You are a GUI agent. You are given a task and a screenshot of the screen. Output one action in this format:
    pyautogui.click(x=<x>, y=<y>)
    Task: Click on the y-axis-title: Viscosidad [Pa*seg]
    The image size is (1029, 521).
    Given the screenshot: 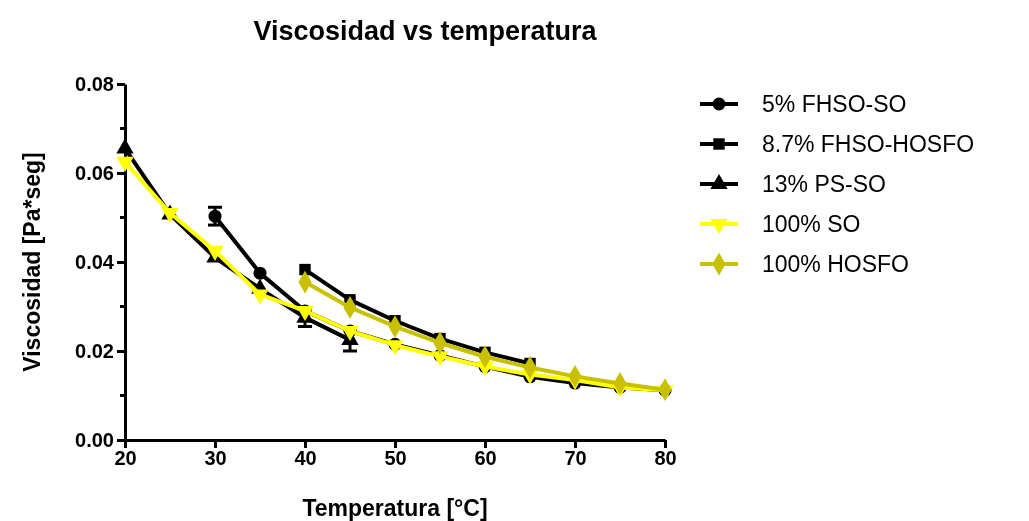 What is the action you would take?
    pyautogui.click(x=32, y=262)
    